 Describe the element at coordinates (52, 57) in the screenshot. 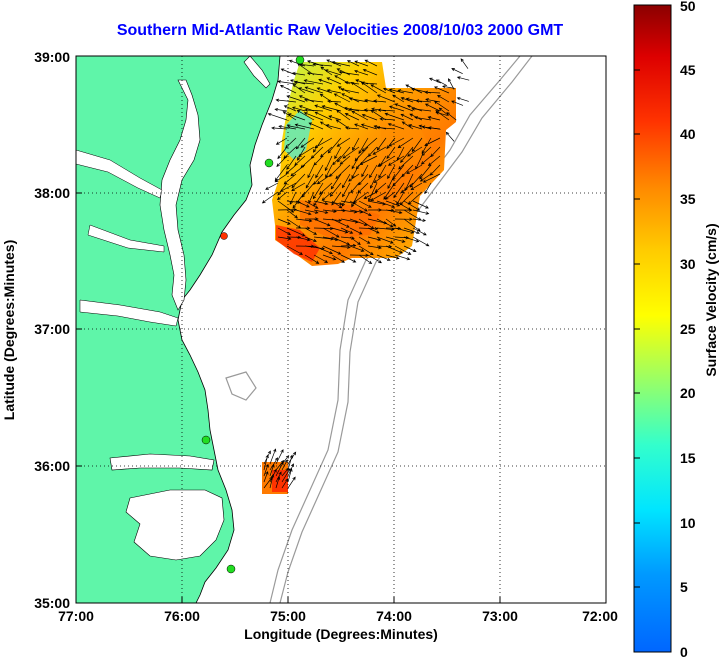

I see `y-tick-label: 39:00` at that location.